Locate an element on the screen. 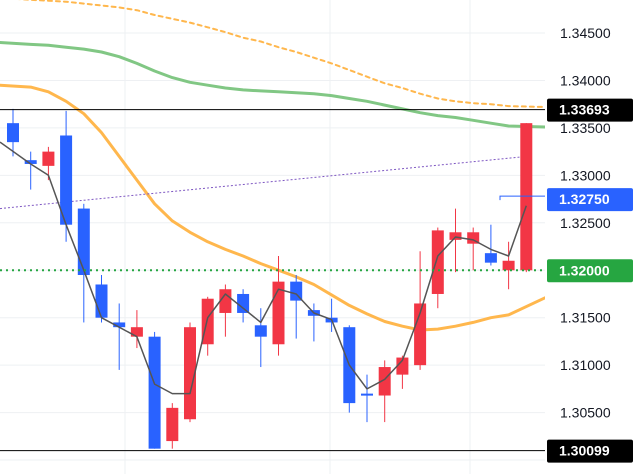 The width and height of the screenshot is (637, 474). current-price-line is located at coordinates (522, 198).